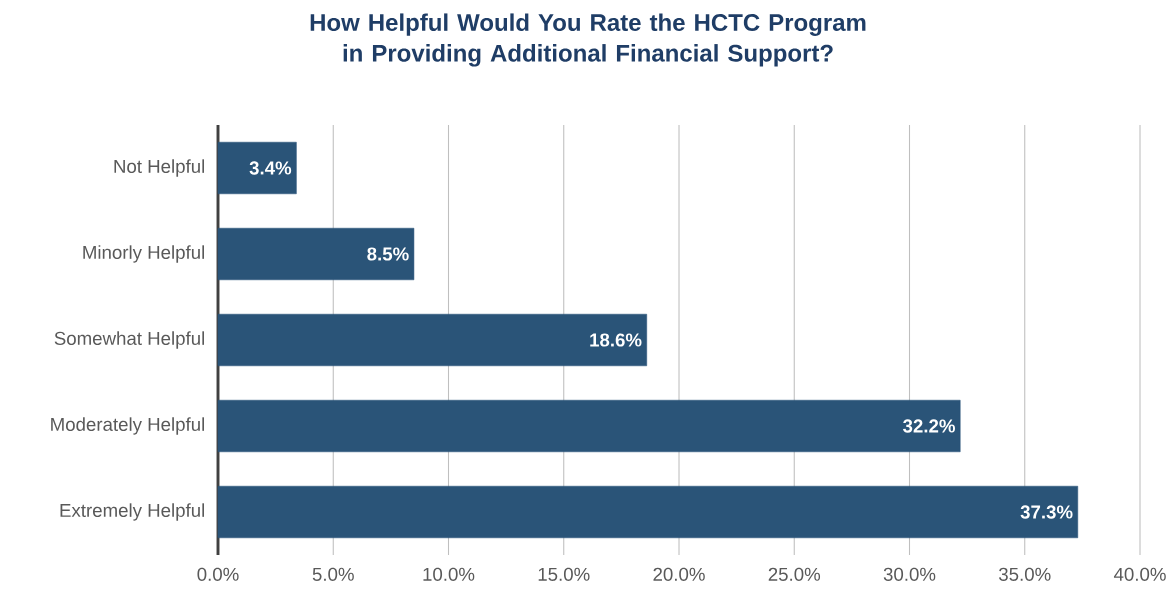  Describe the element at coordinates (333, 574) in the screenshot. I see `x-tick-label: 5.0%` at that location.